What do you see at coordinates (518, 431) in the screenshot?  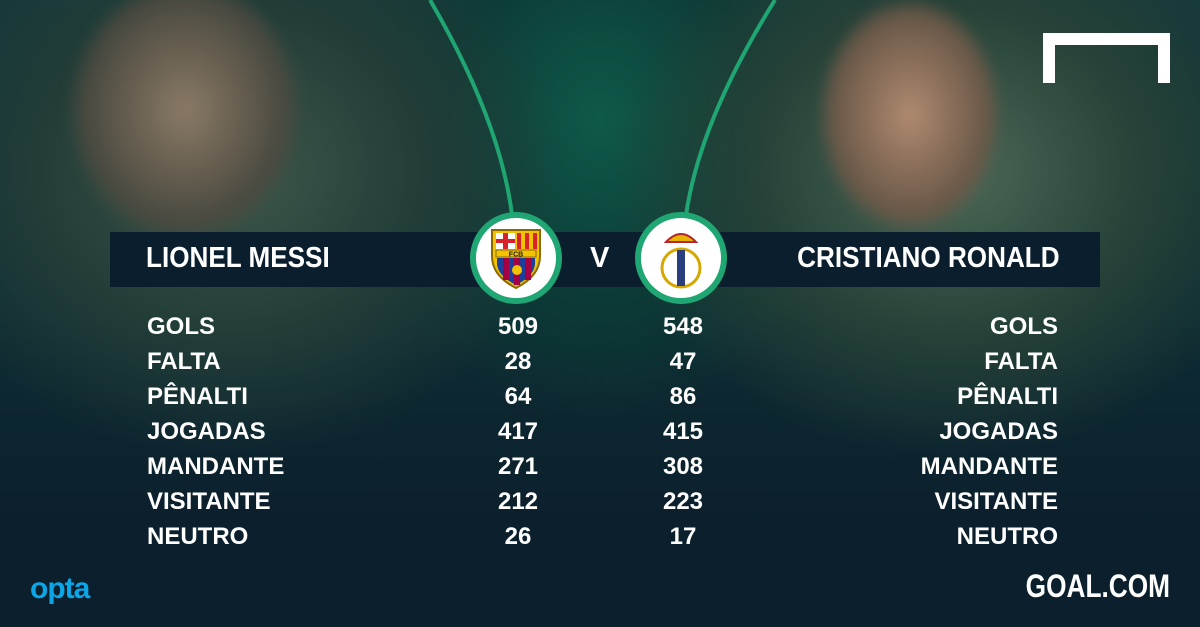 I see `stat-value-left: 417` at bounding box center [518, 431].